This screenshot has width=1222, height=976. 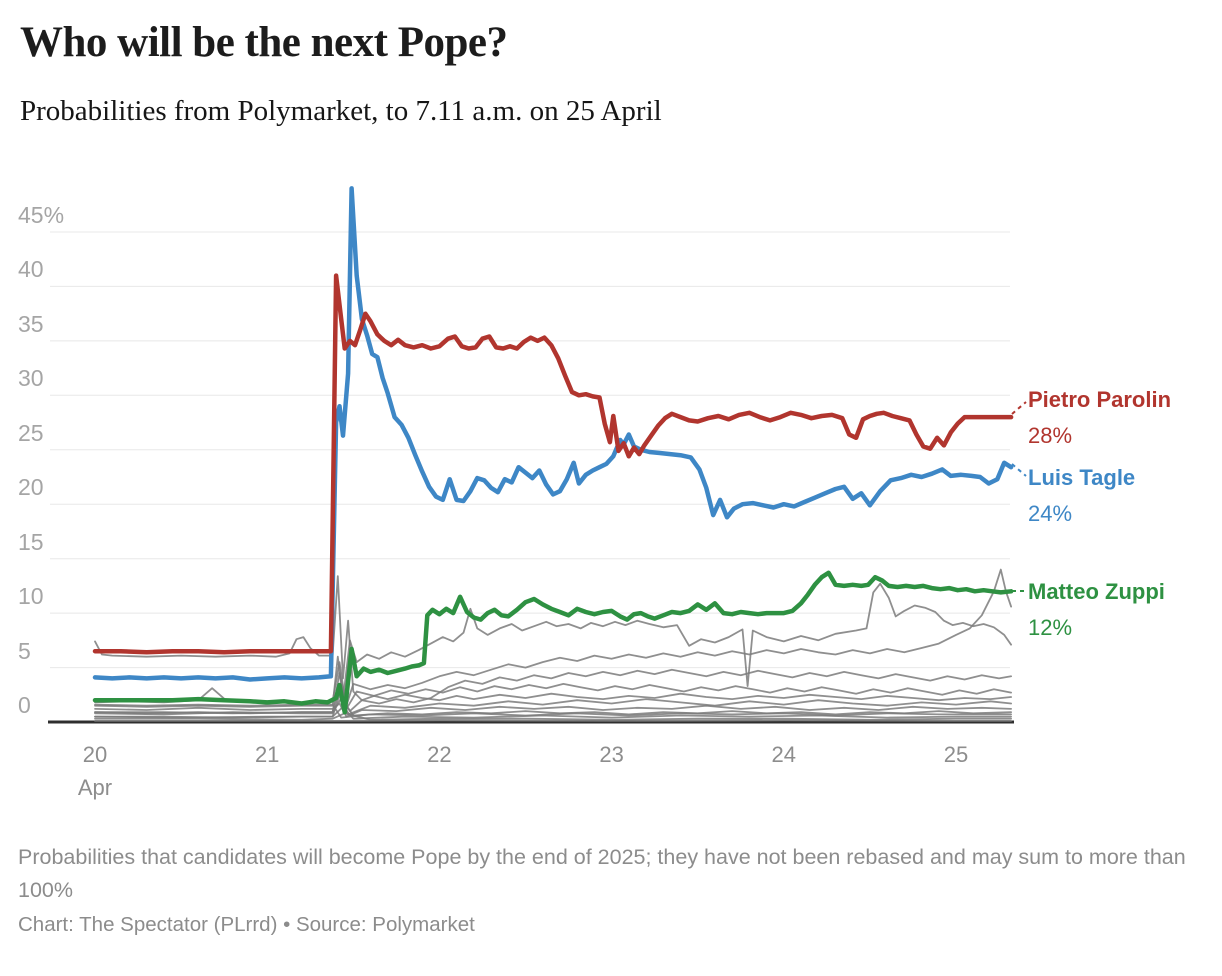 What do you see at coordinates (31, 541) in the screenshot?
I see `y-axis-label: 15` at bounding box center [31, 541].